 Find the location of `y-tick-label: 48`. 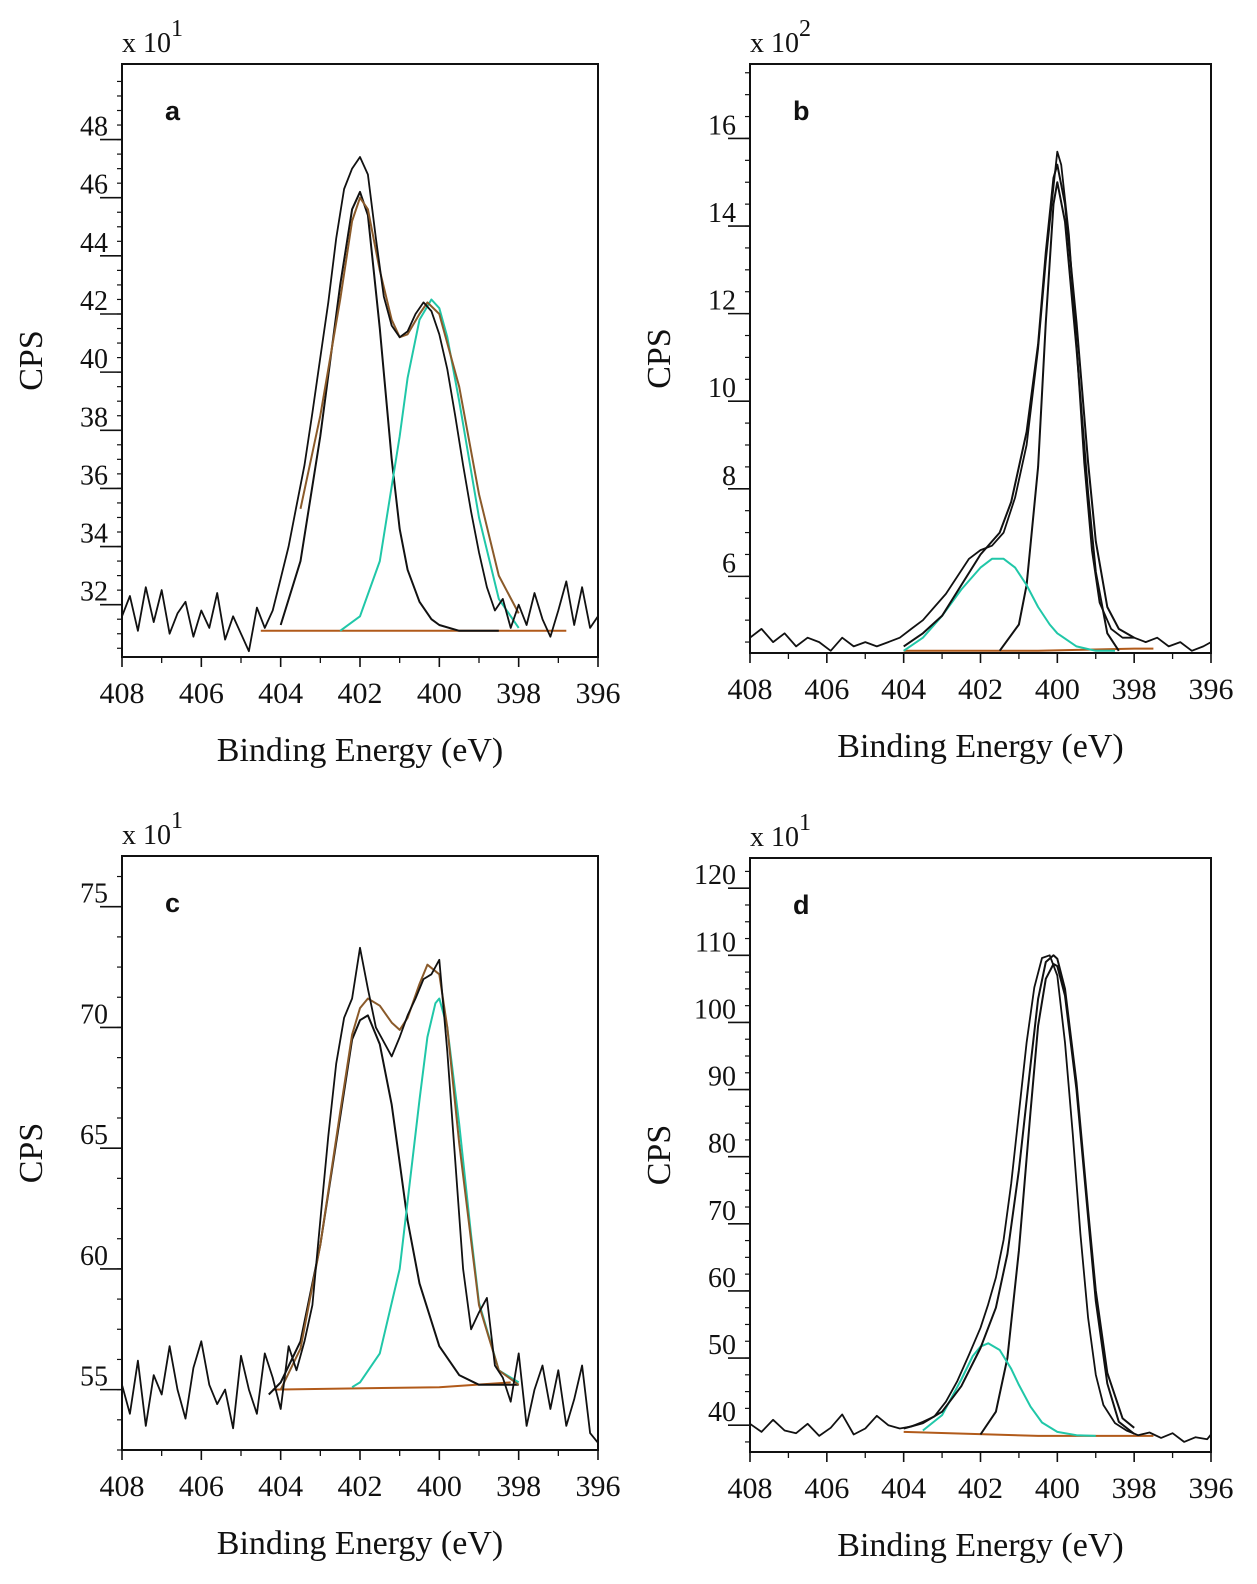

y-tick-label: 48 is located at coordinates (94, 127).